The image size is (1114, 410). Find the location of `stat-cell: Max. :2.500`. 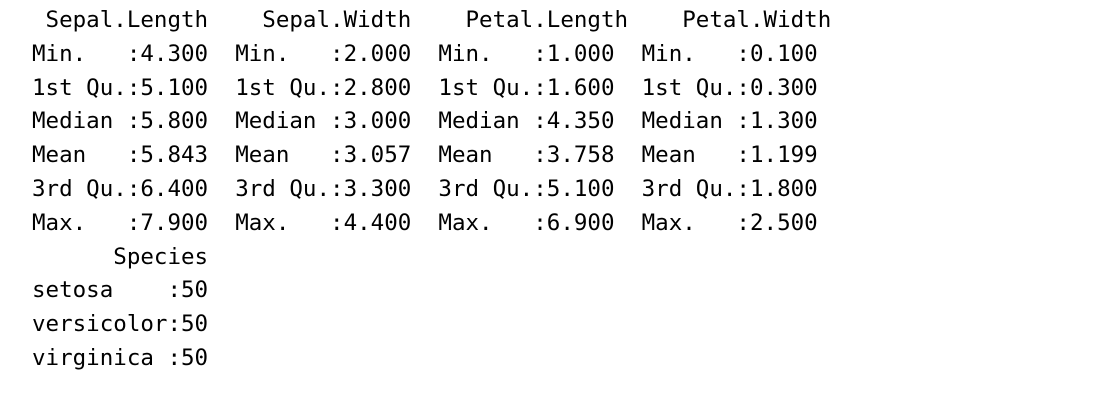

stat-cell: Max. :2.500 is located at coordinates (729, 222).